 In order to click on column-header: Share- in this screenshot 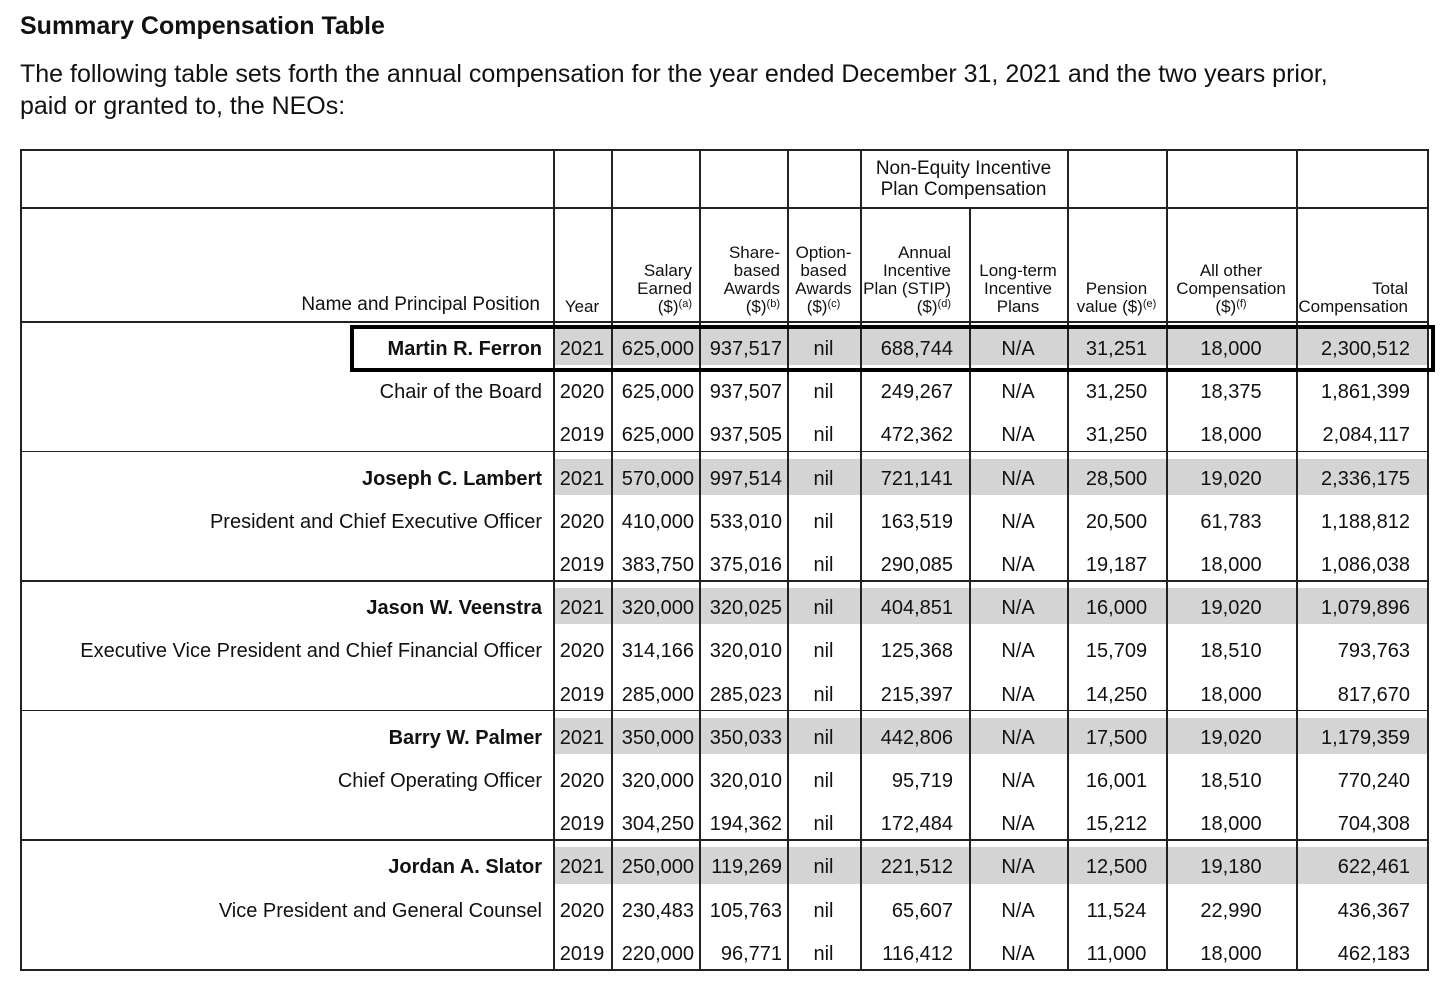, I will do `click(740, 253)`.